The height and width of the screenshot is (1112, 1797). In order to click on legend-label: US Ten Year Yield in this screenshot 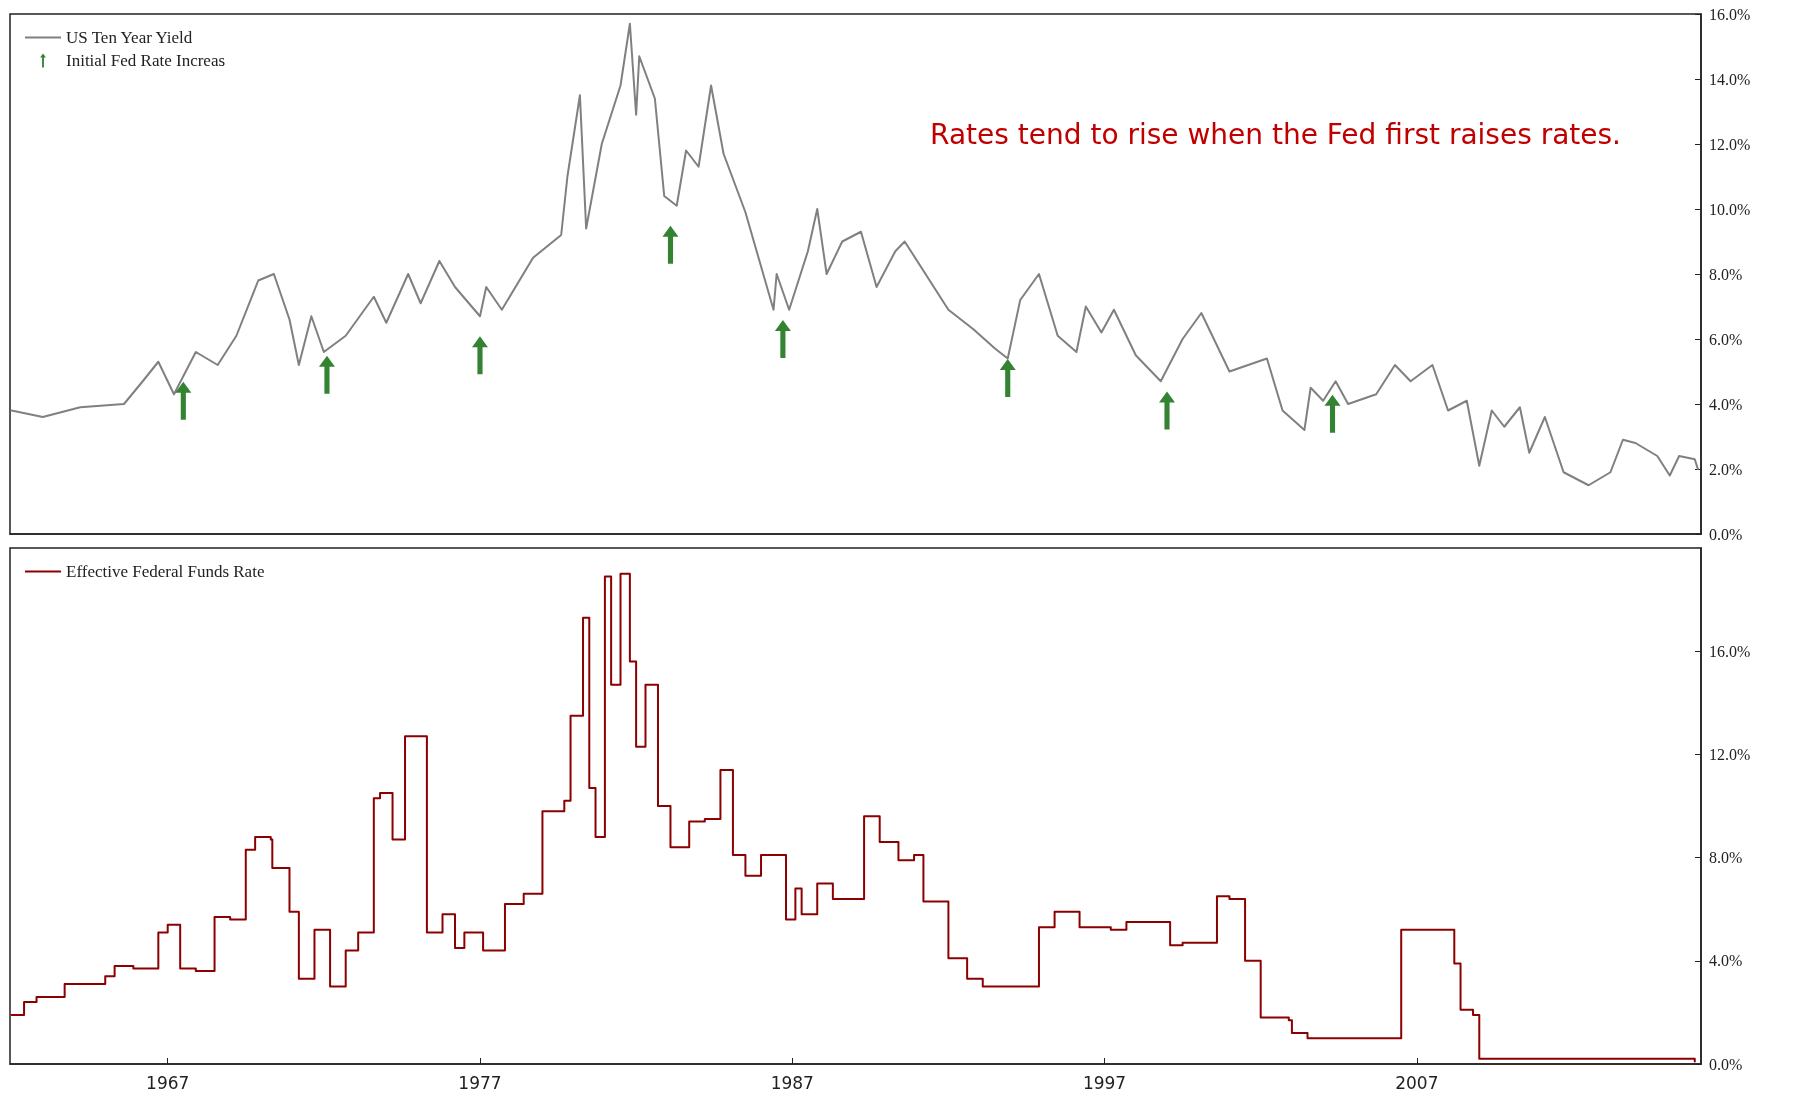, I will do `click(129, 37)`.